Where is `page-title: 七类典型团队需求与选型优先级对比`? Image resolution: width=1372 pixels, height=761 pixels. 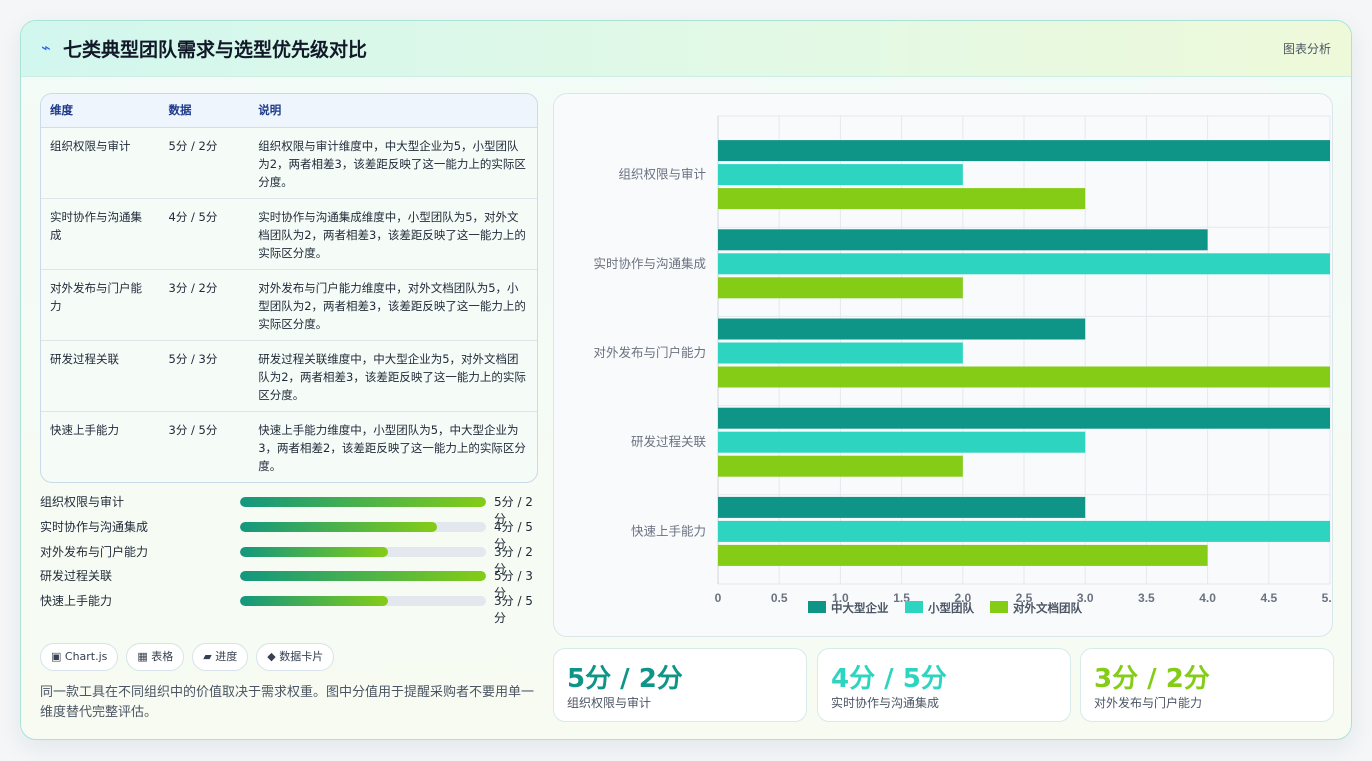 page-title: 七类典型团队需求与选型优先级对比 is located at coordinates (215, 50).